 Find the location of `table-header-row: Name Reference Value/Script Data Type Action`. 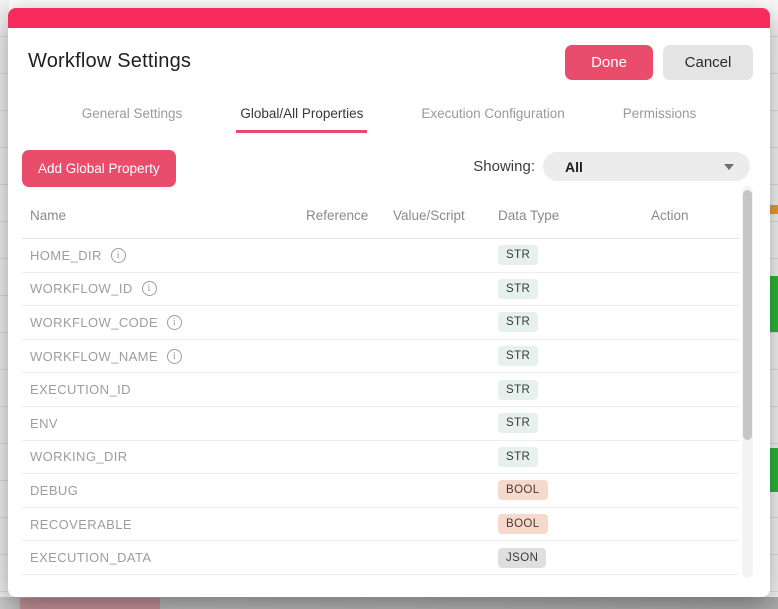

table-header-row: Name Reference Value/Script Data Type Action is located at coordinates (380, 215).